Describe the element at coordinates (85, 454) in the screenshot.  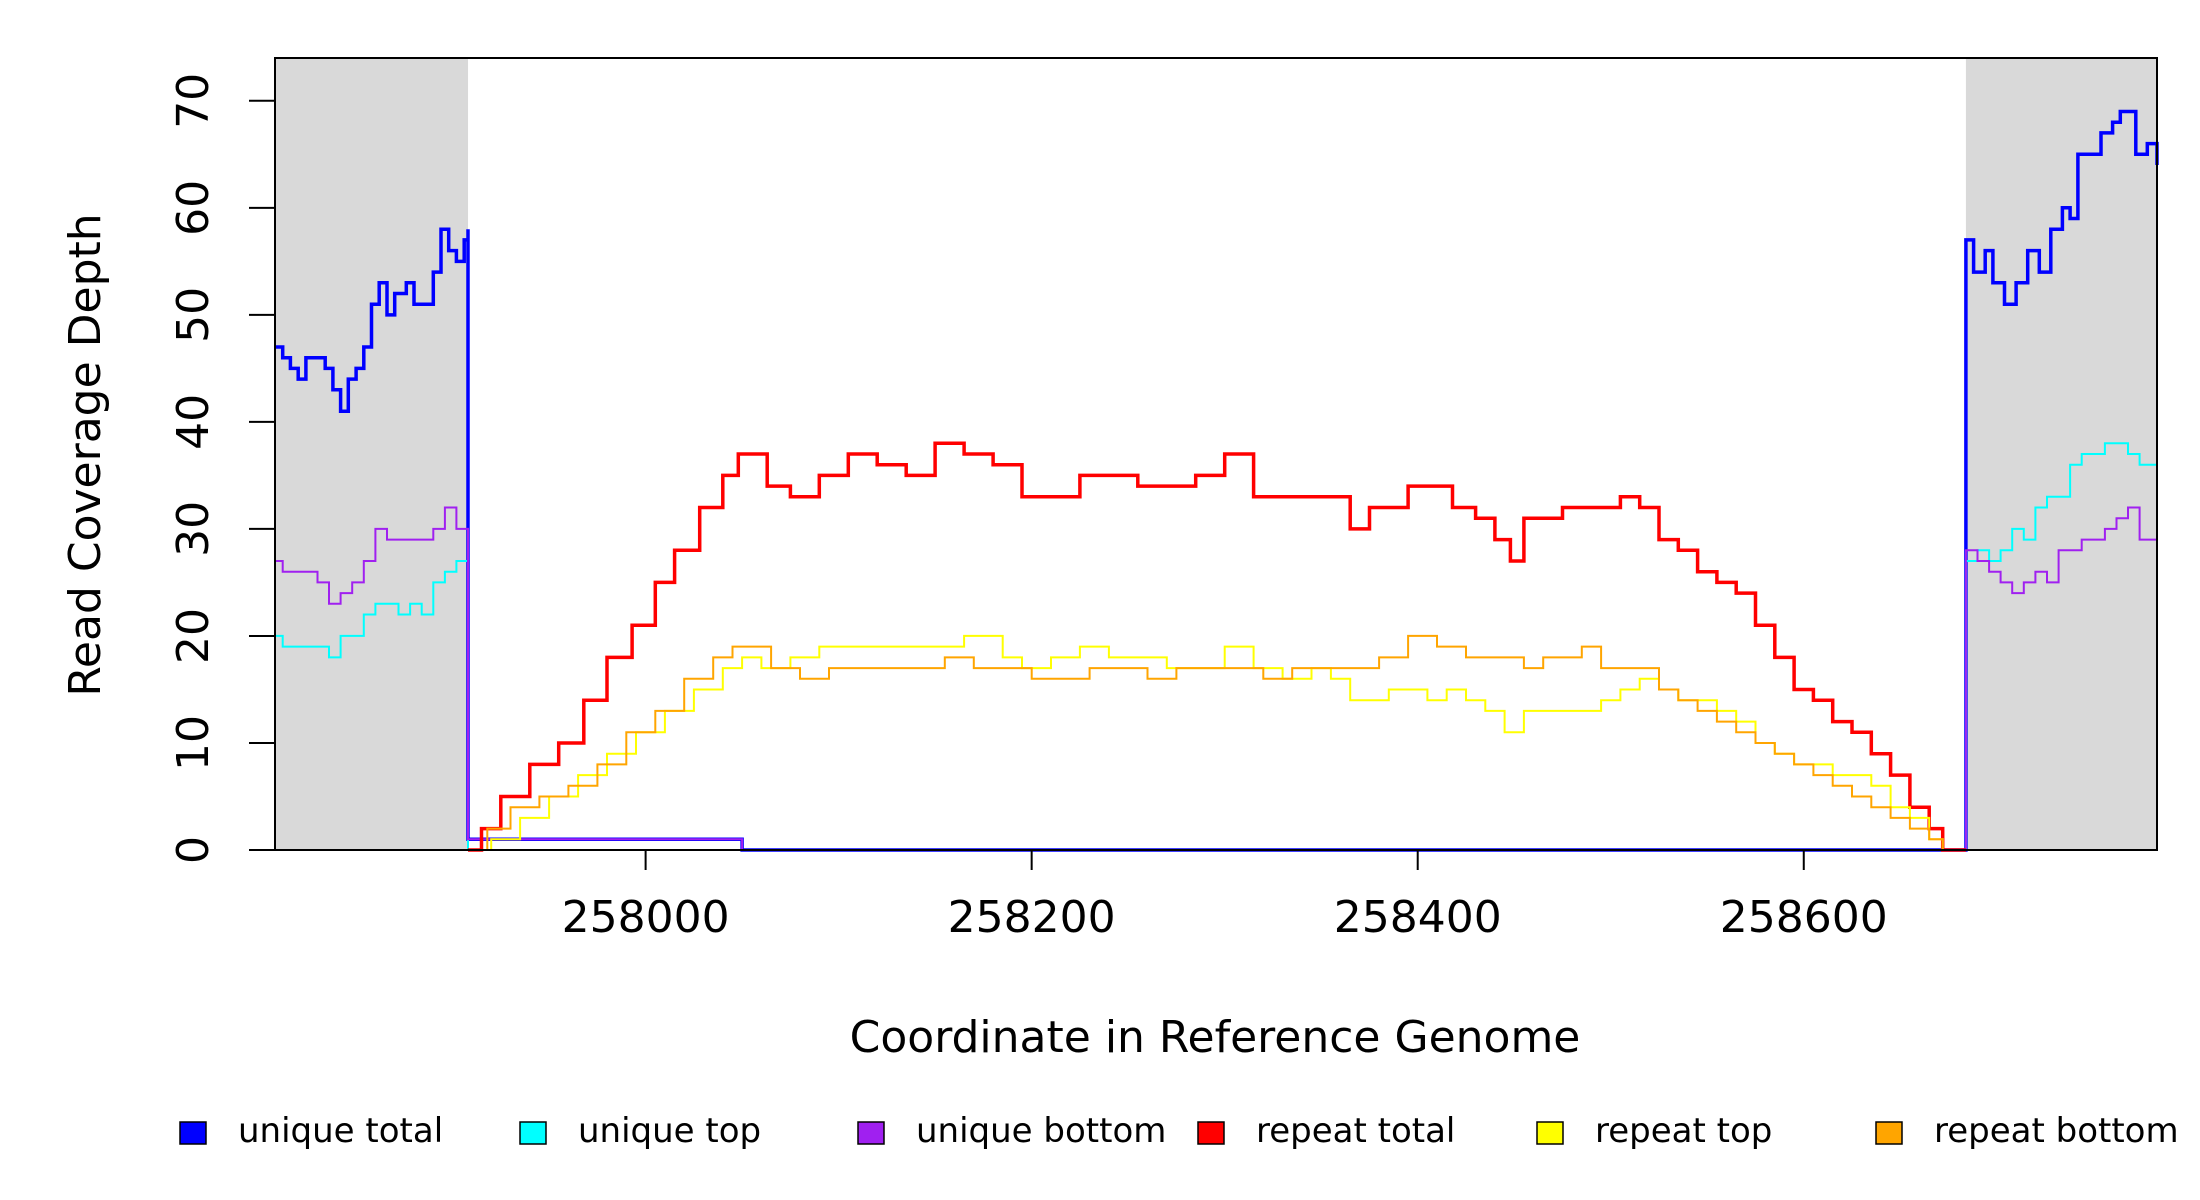
I see `y-axis-label: Read Coverage Depth` at that location.